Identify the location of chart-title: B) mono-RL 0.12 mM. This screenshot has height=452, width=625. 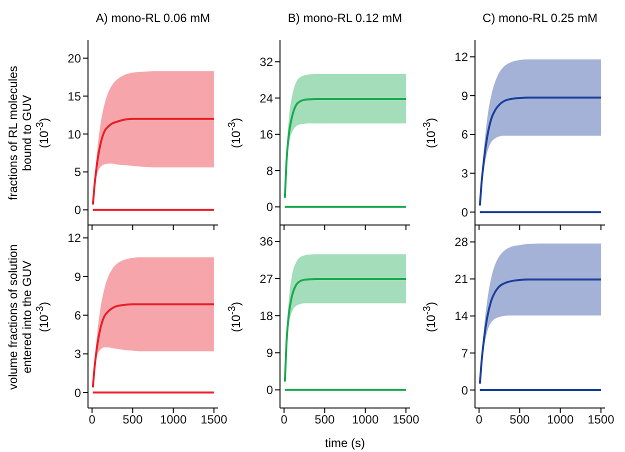
(345, 18).